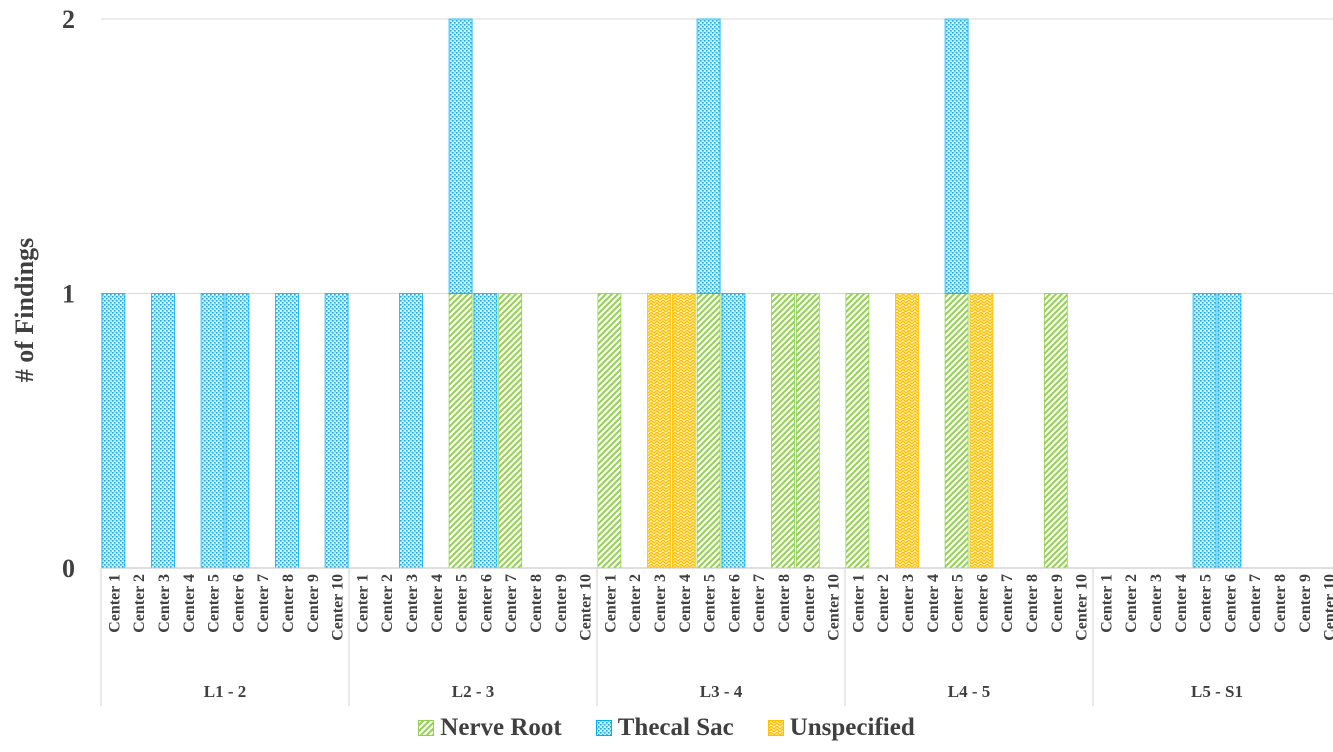 This screenshot has height=752, width=1333. What do you see at coordinates (721, 691) in the screenshot?
I see `x-group-label: L3 - 4` at bounding box center [721, 691].